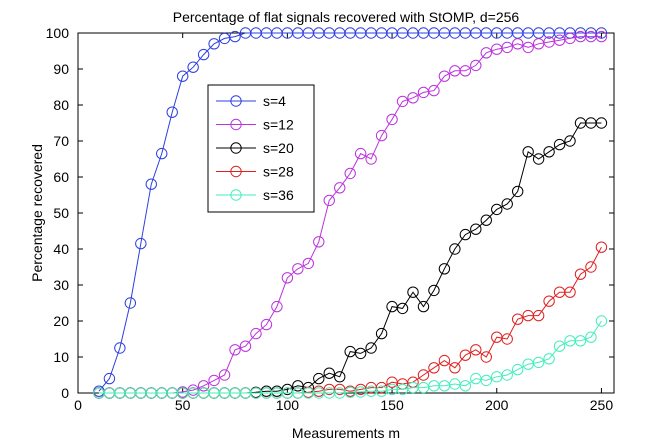 The height and width of the screenshot is (448, 664). What do you see at coordinates (236, 195) in the screenshot?
I see `legend-marker-s=36` at bounding box center [236, 195].